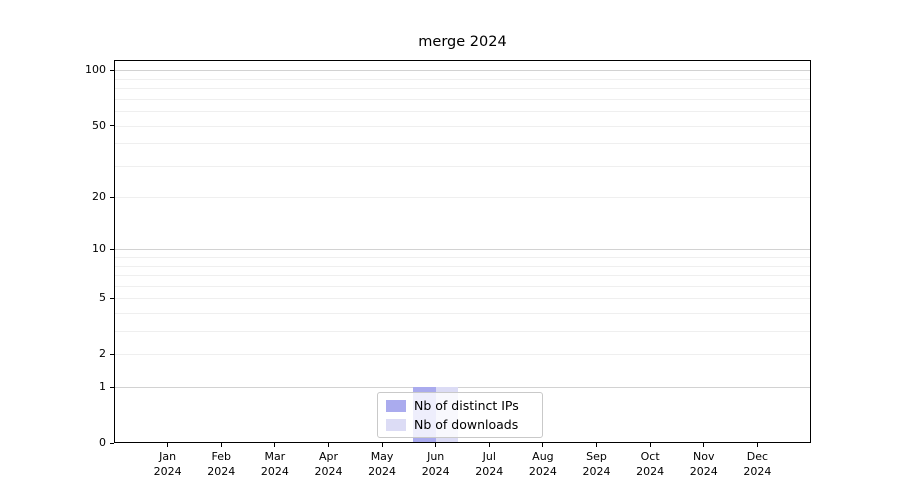 The width and height of the screenshot is (900, 500). I want to click on legend-item: Nb of distinct IPs, so click(460, 405).